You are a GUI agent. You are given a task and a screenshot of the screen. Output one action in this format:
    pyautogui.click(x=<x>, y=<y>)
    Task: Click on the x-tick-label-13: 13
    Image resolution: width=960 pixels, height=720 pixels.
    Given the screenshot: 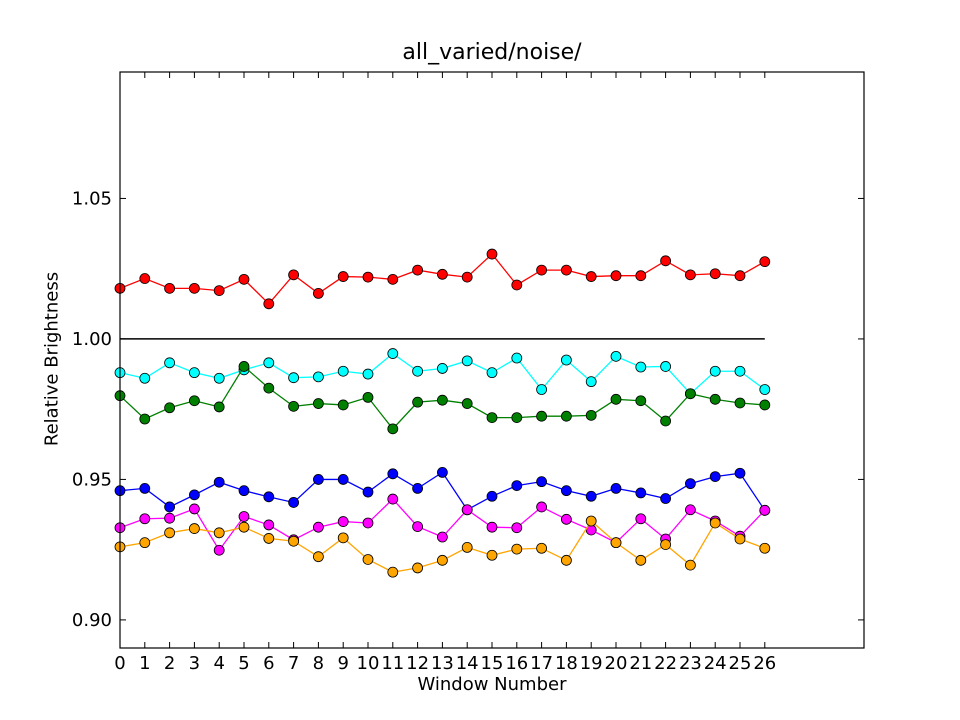 What is the action you would take?
    pyautogui.click(x=442, y=663)
    